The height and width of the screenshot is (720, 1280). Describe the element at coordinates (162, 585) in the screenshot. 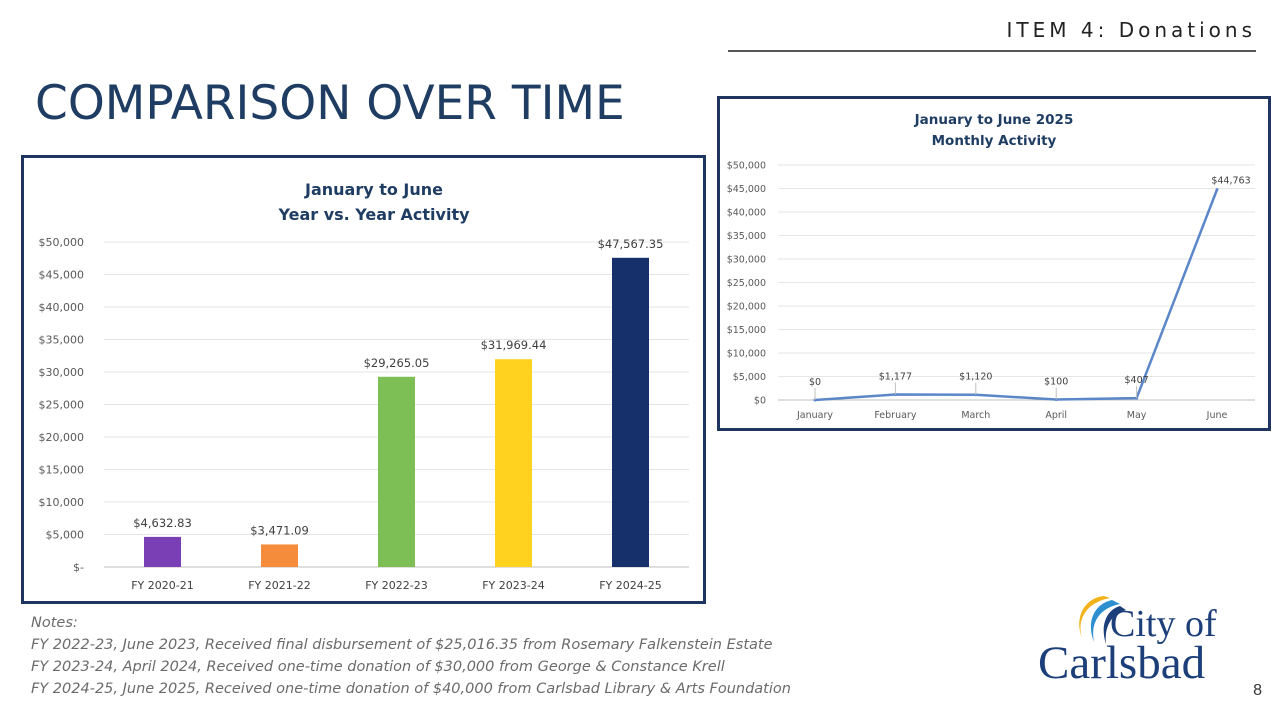

I see `bar-x-tick-label: FY 2020-21` at that location.